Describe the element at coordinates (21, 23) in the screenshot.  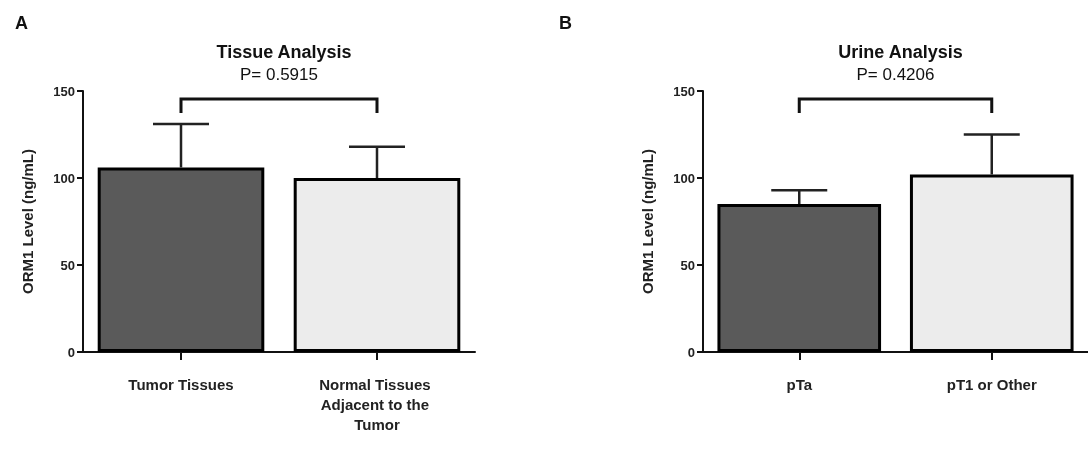
I see `text: A` at that location.